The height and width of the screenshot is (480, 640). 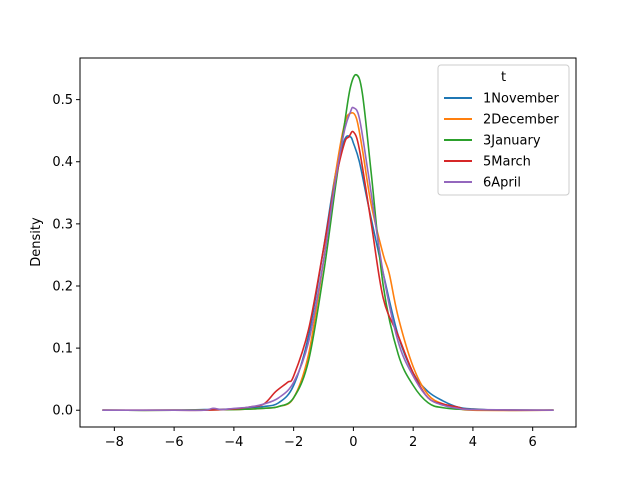 What do you see at coordinates (62, 286) in the screenshot?
I see `y-tick-label: 0.2` at bounding box center [62, 286].